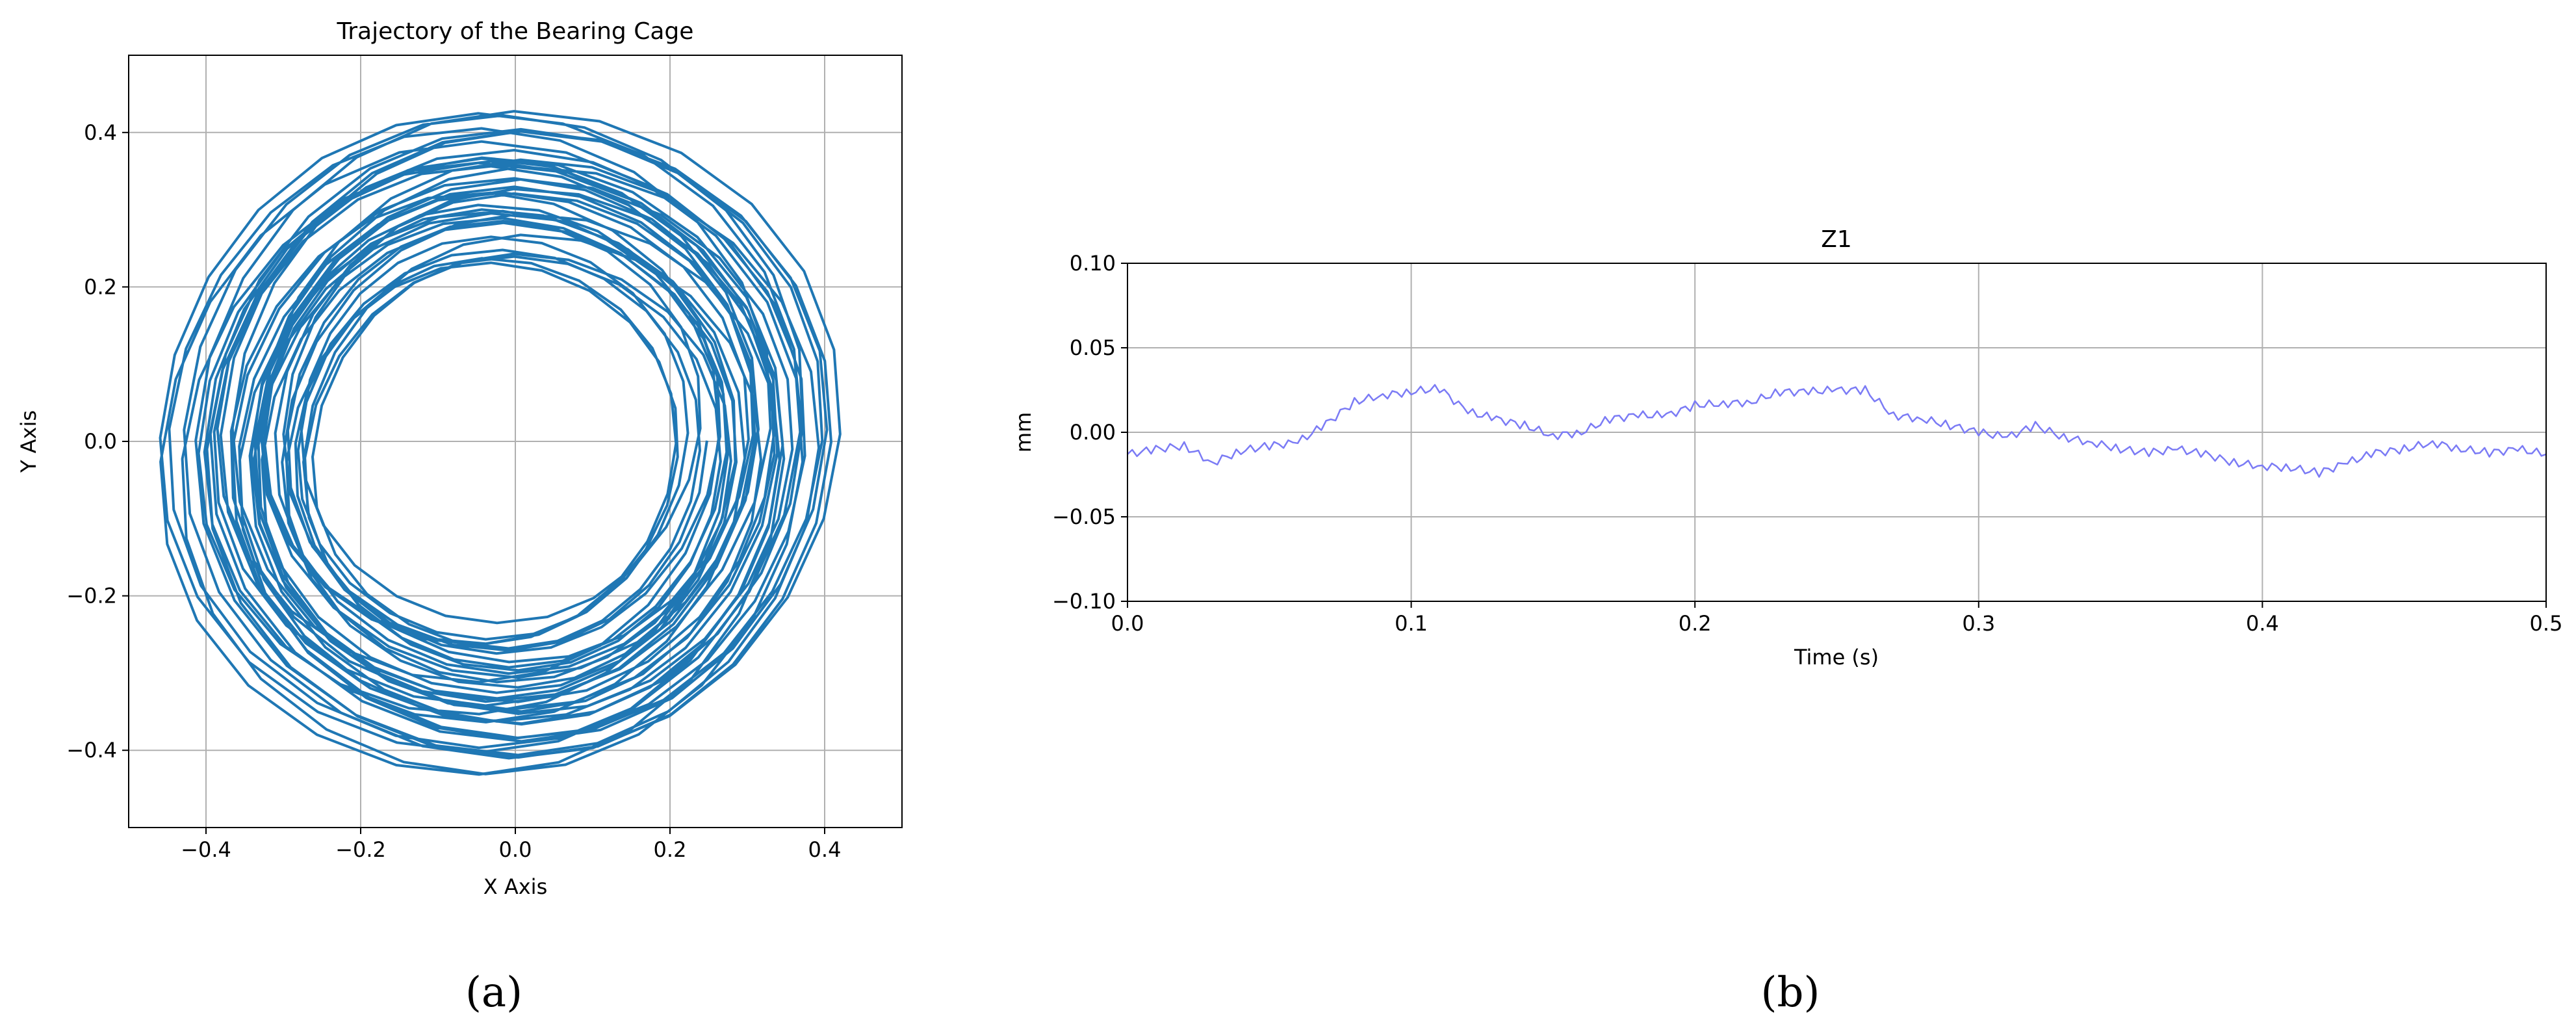 Image resolution: width=2576 pixels, height=1031 pixels. I want to click on panel-b-x-tick-label: 0.4, so click(2263, 623).